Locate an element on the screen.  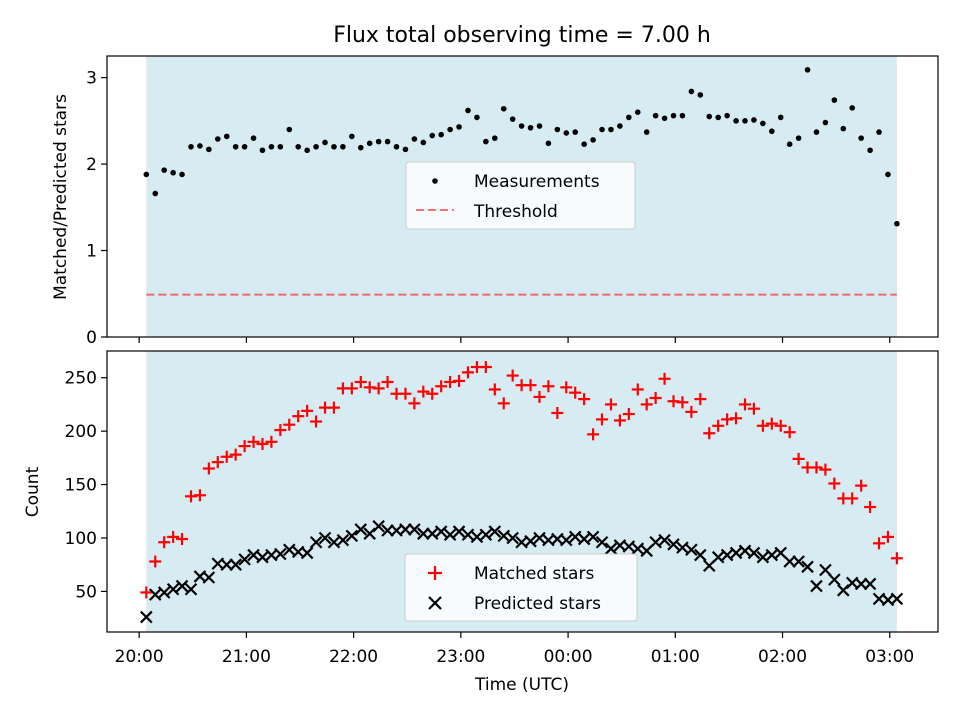
x-tick-label: 22:00 is located at coordinates (353, 657).